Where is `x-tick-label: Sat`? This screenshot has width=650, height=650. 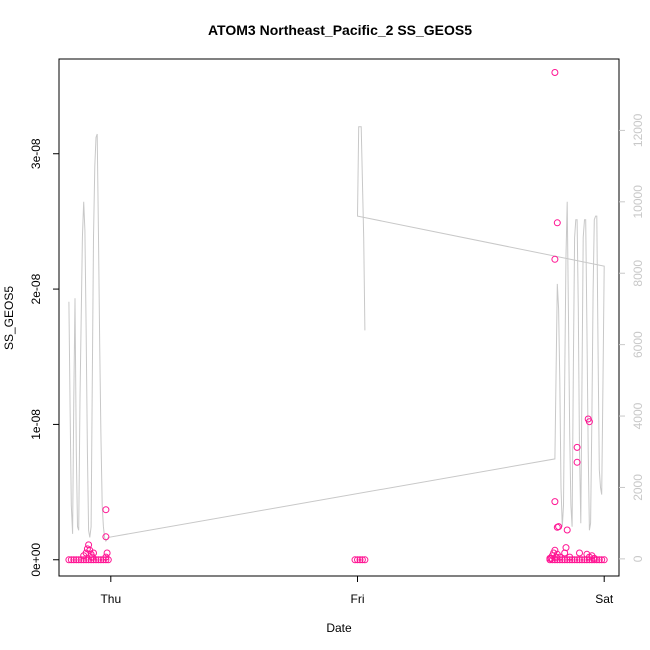
x-tick-label: Sat is located at coordinates (604, 599).